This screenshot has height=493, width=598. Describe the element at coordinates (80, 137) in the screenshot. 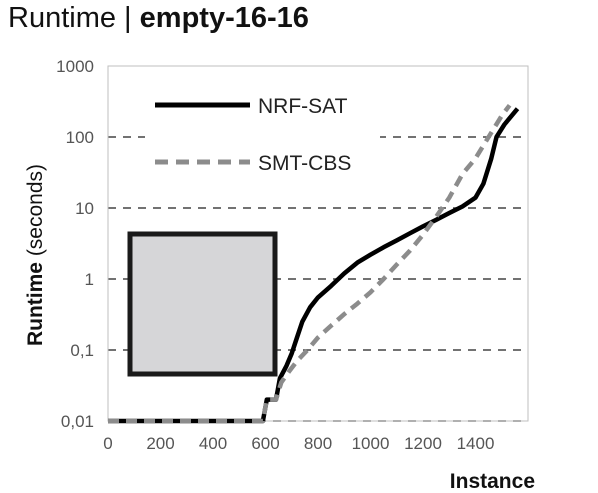

I see `y-tick-label: 100` at that location.